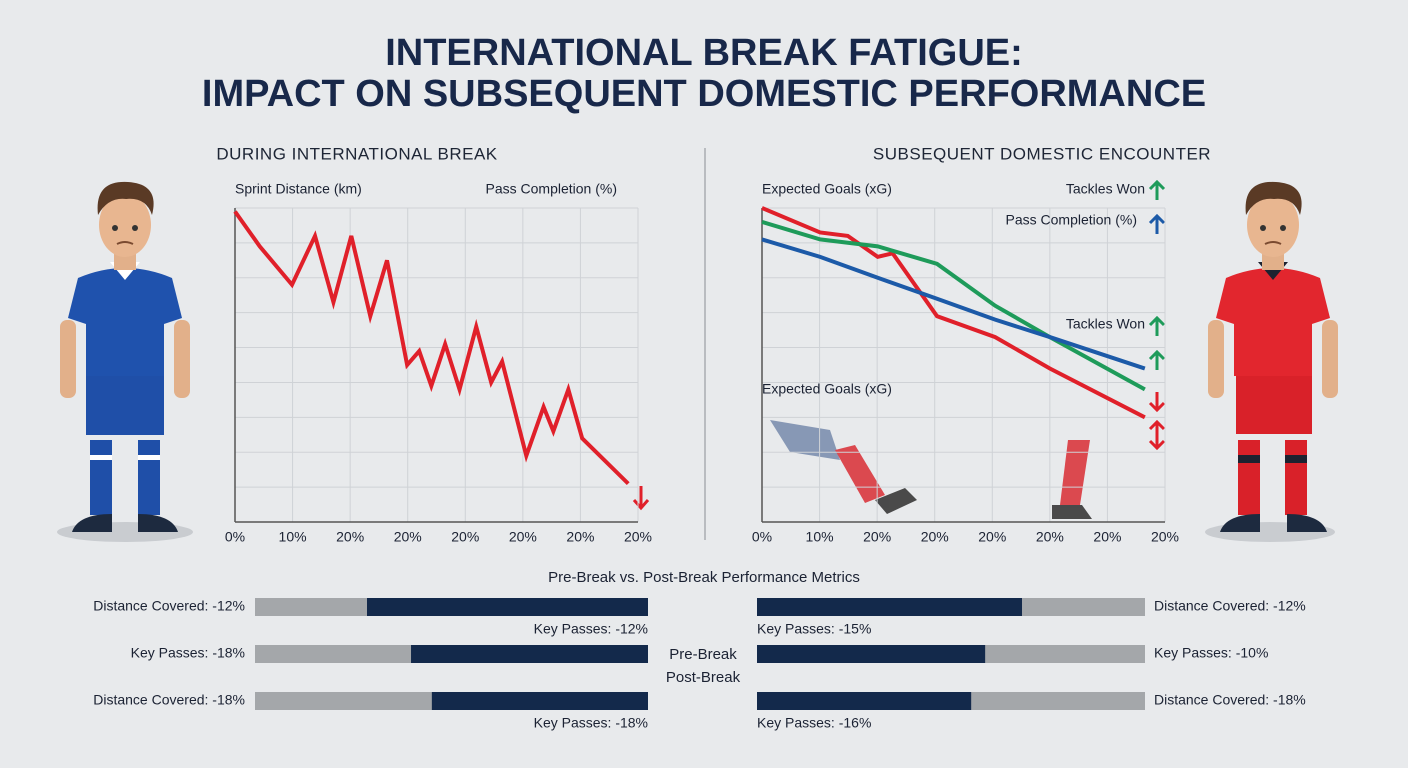  What do you see at coordinates (1271, 361) in the screenshot?
I see `player-red` at bounding box center [1271, 361].